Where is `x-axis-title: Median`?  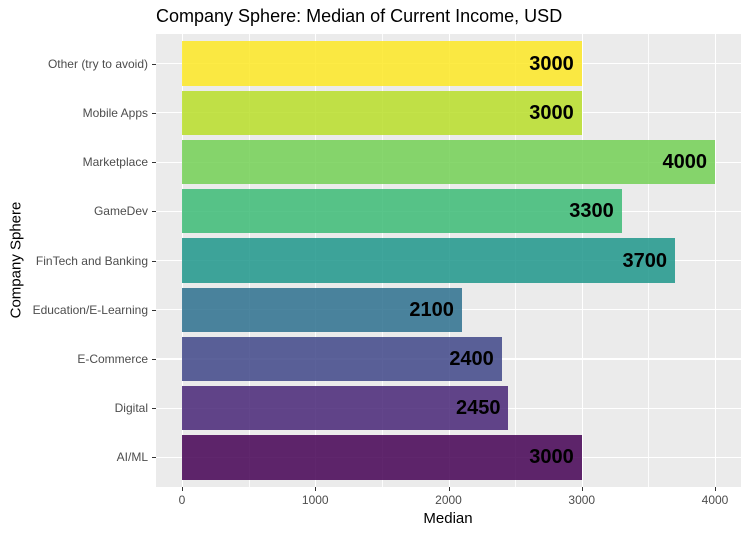 x-axis-title: Median is located at coordinates (448, 518).